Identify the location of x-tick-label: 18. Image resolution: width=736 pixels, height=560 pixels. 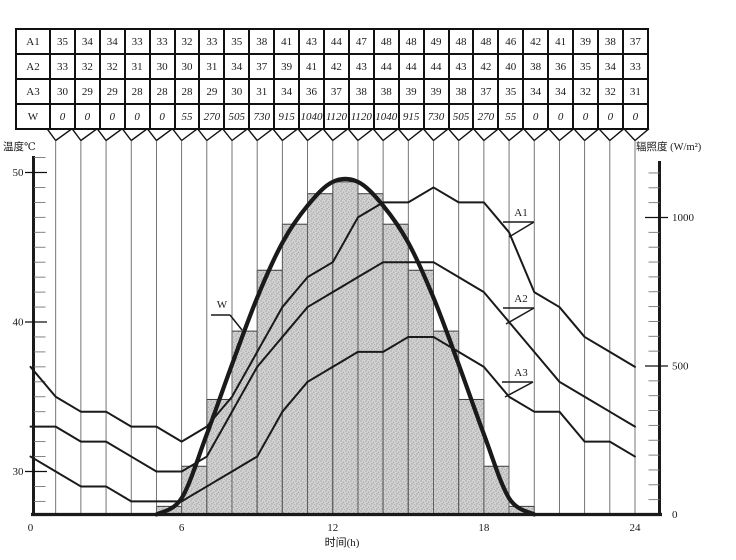
(484, 528).